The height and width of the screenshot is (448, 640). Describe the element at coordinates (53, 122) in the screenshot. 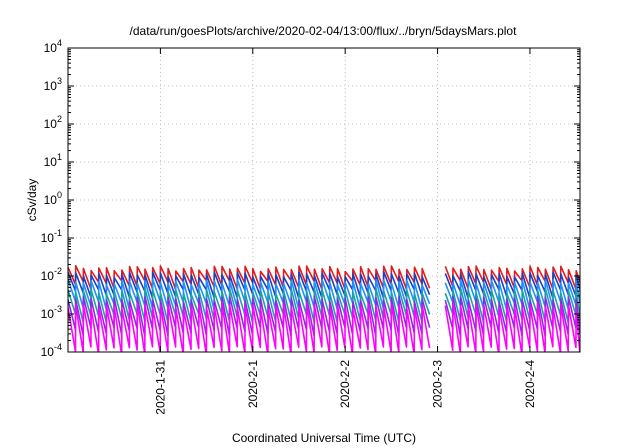

I see `y-tick-label: 10²` at that location.